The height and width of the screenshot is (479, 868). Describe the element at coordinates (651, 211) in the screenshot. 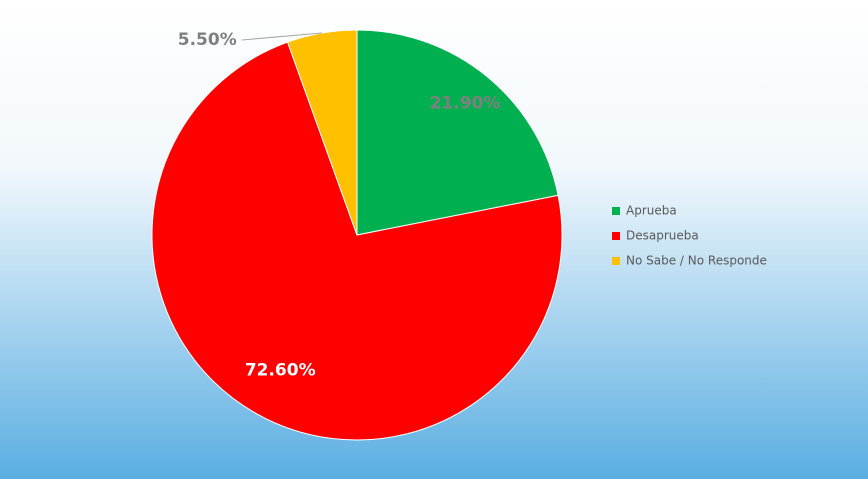

I see `legend-label: Aprueba` at that location.